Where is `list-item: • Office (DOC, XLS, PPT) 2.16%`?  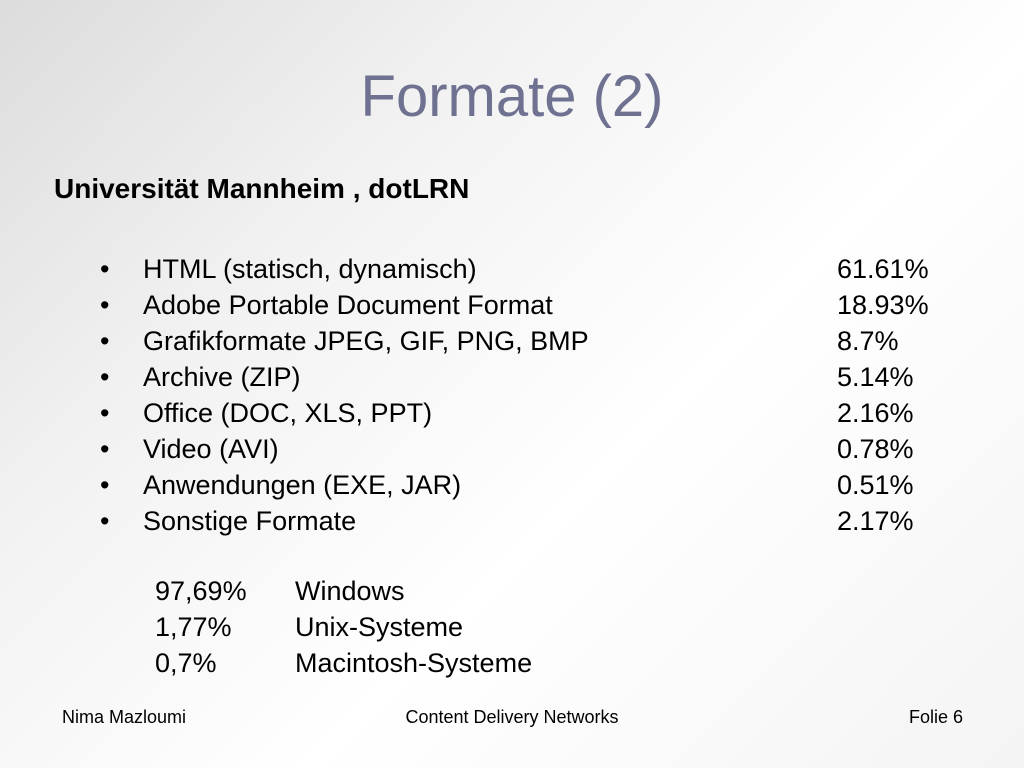
list-item: • Office (DOC, XLS, PPT) 2.16% is located at coordinates (530, 413).